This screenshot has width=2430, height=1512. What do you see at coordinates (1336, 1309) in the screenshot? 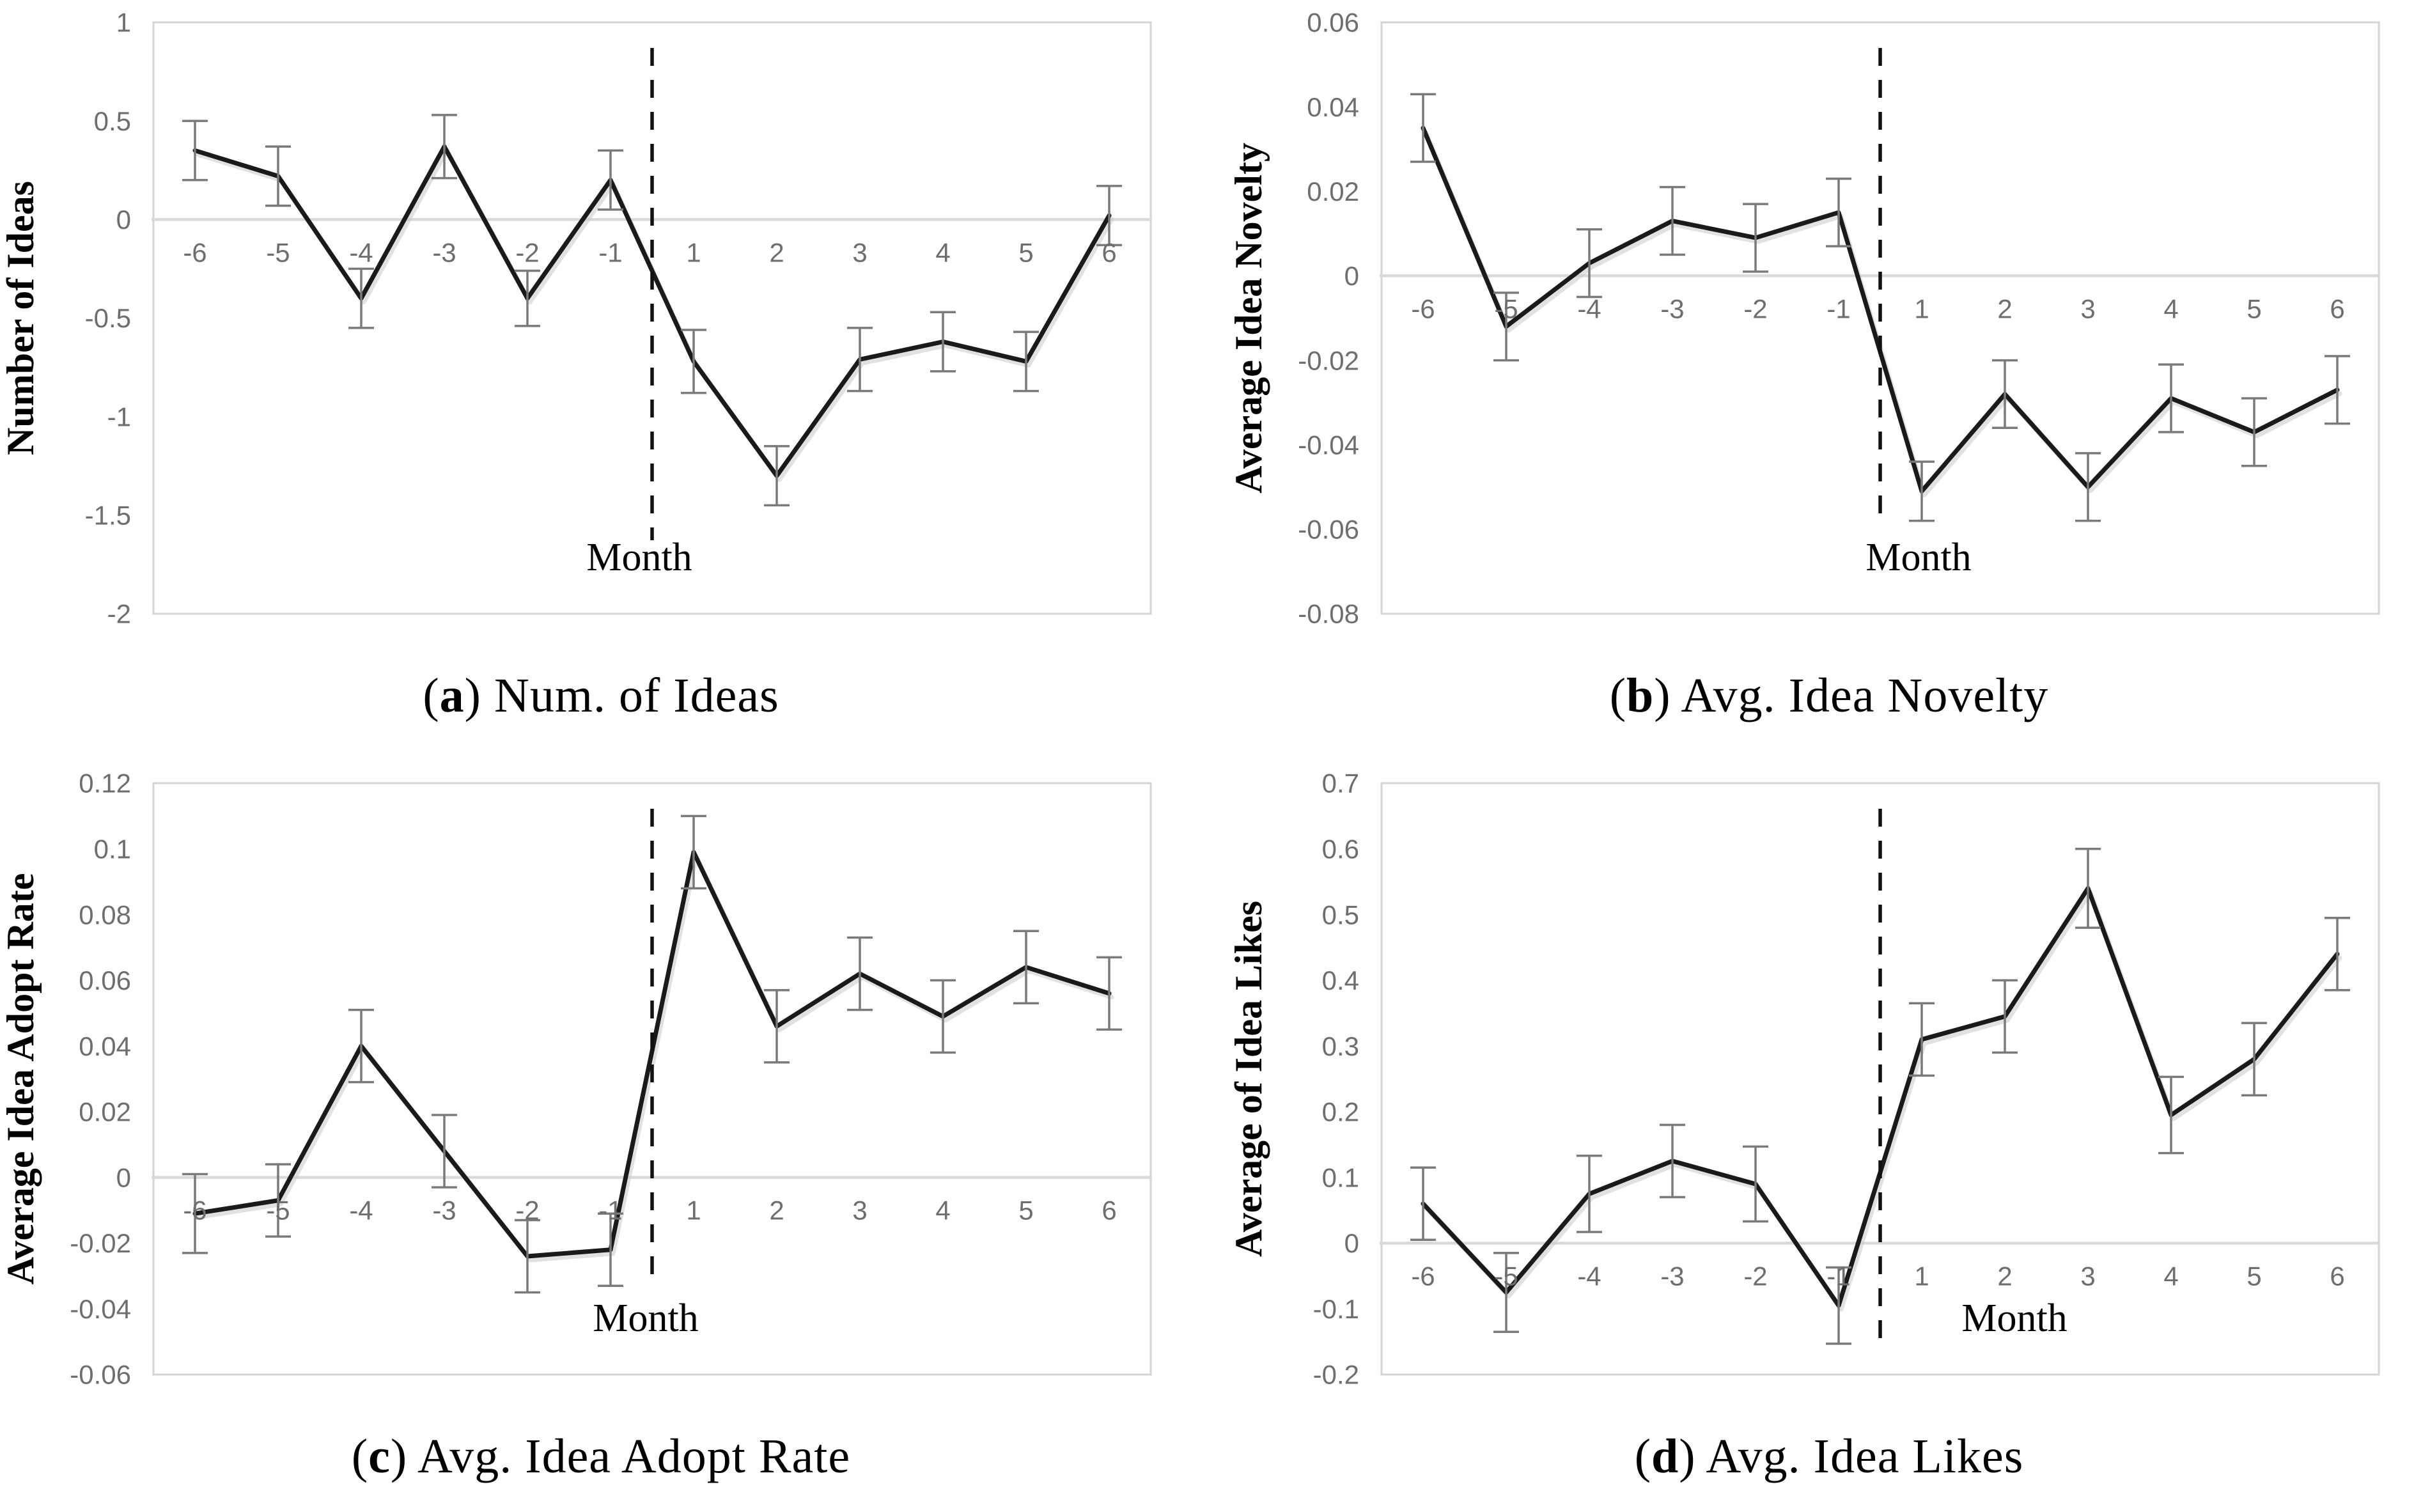
I see `y-tick-label: -0.1` at bounding box center [1336, 1309].